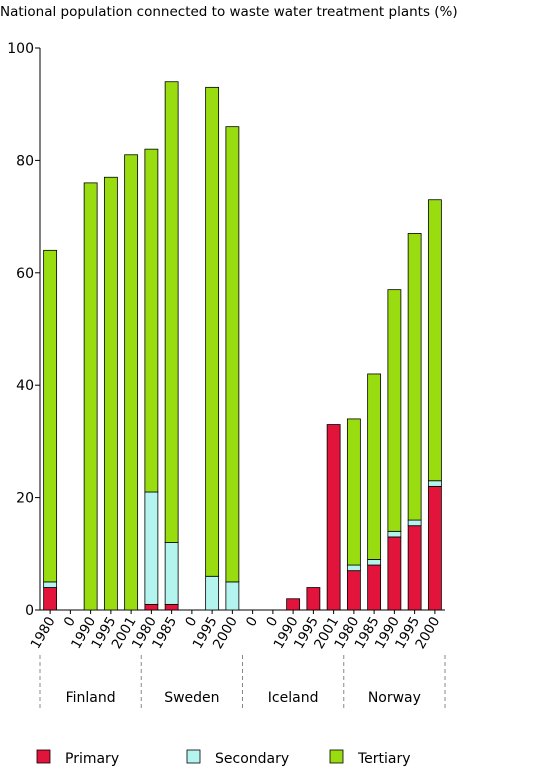 The width and height of the screenshot is (535, 768). I want to click on legend-swatch-tertiary, so click(336, 756).